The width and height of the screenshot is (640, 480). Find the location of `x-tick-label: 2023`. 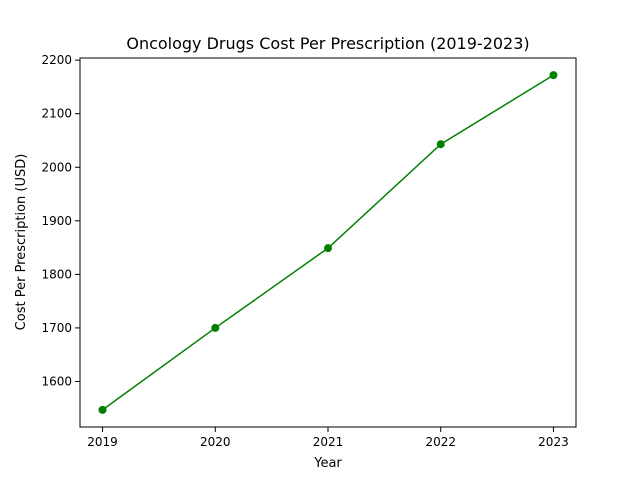

x-tick-label: 2023 is located at coordinates (553, 442).